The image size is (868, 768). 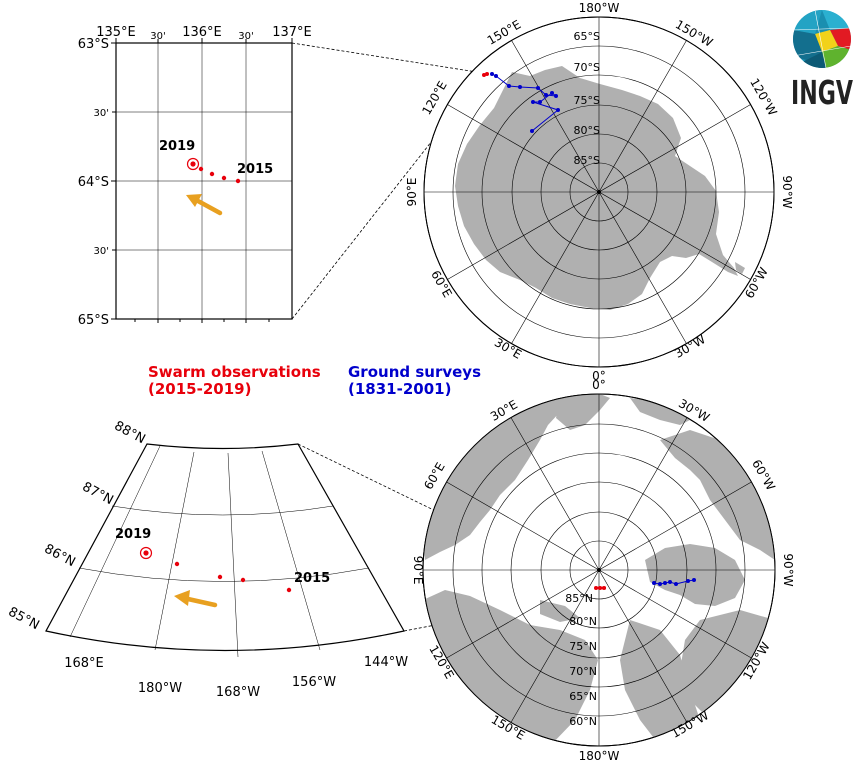 I want to click on south-year-start: 2019, so click(x=177, y=146).